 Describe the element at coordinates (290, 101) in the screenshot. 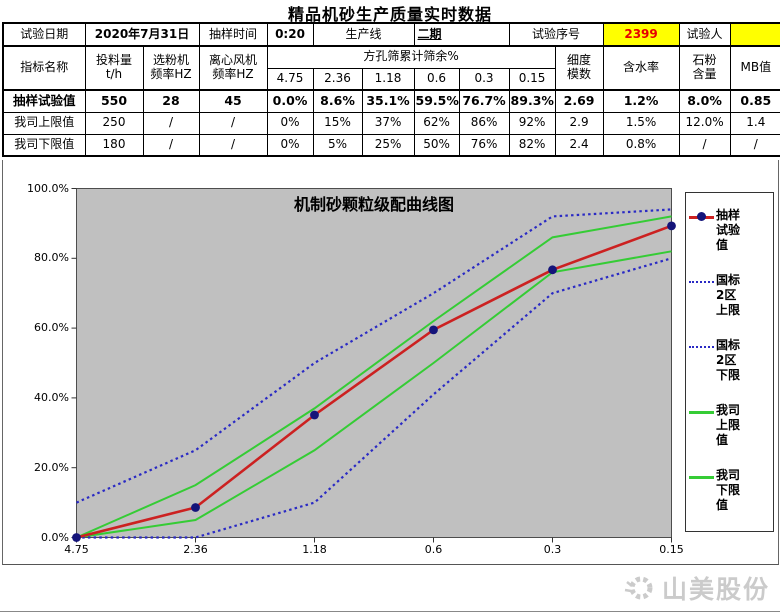

I see `cell-value: 0.0%` at that location.